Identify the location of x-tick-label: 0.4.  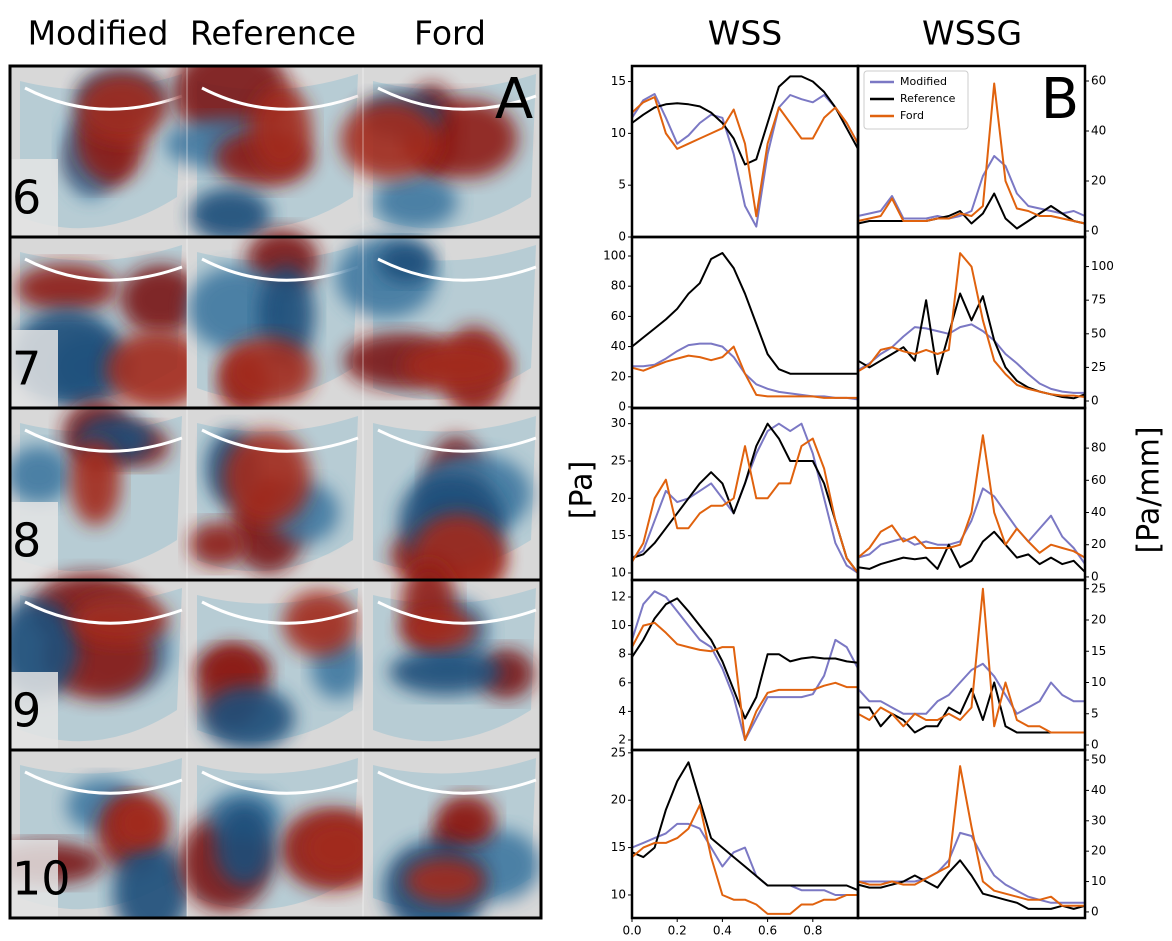
(722, 931).